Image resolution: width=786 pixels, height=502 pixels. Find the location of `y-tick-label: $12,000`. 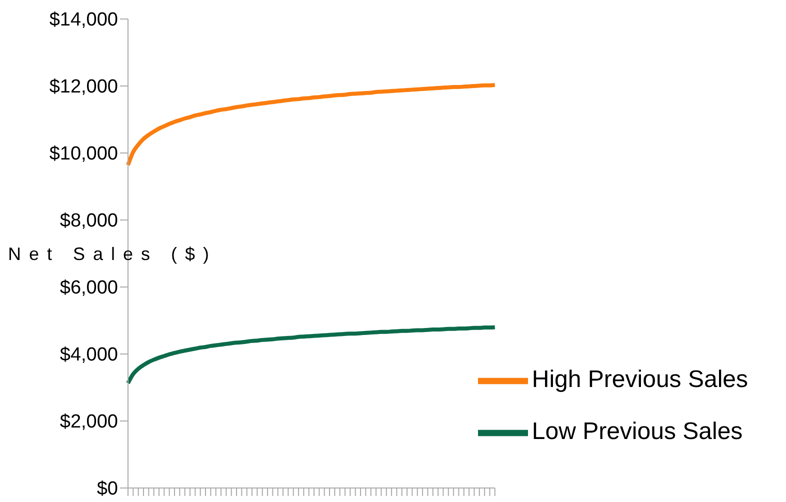

y-tick-label: $12,000 is located at coordinates (83, 87).